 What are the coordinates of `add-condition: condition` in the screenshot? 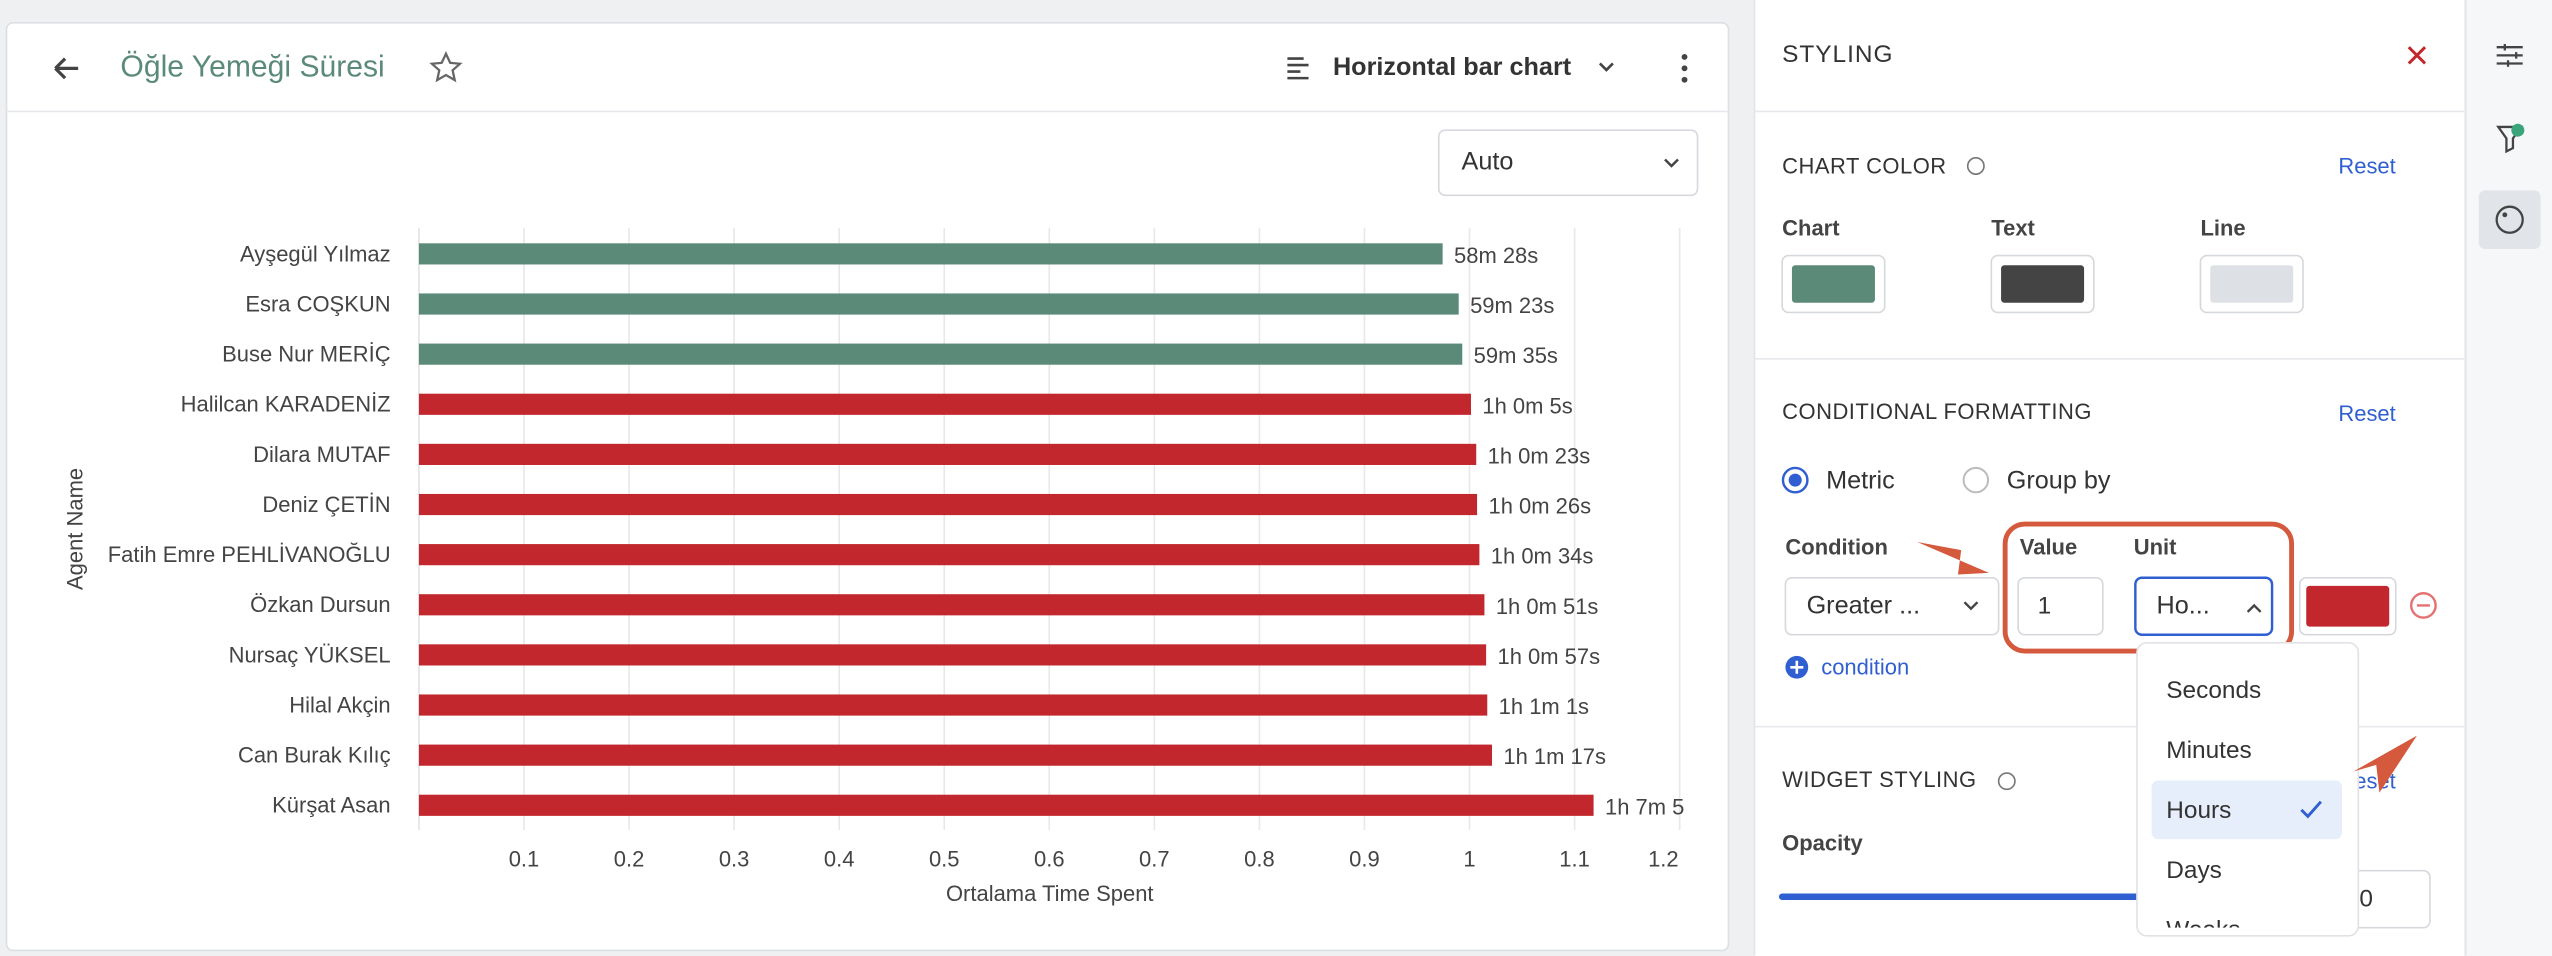 It's located at (1865, 667).